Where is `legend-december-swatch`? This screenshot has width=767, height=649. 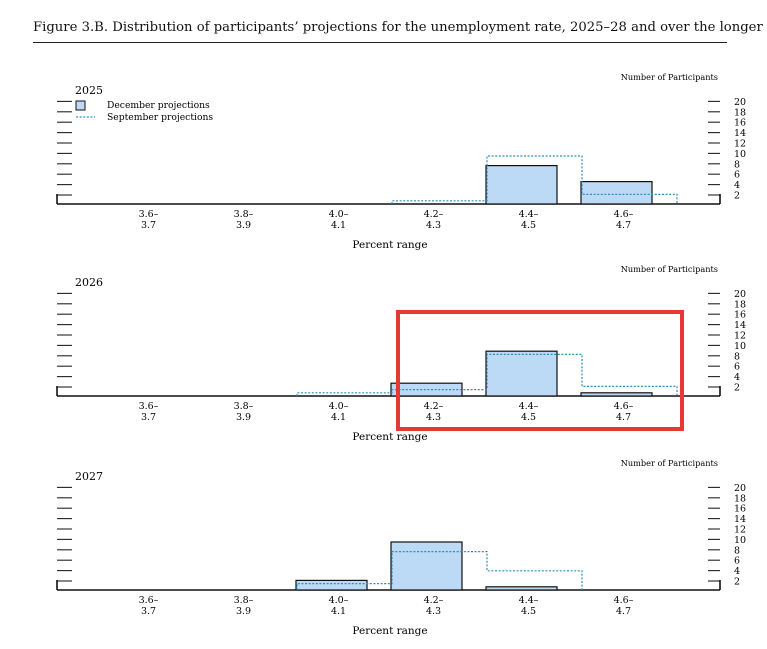
legend-december-swatch is located at coordinates (80, 105).